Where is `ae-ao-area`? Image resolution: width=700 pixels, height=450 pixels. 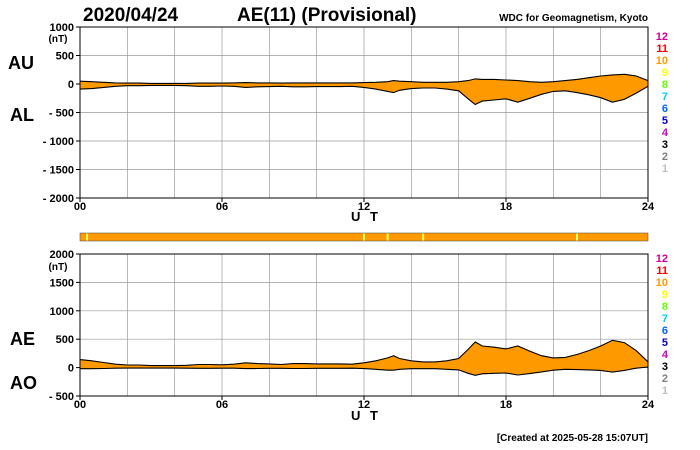 ae-ao-area is located at coordinates (364, 357).